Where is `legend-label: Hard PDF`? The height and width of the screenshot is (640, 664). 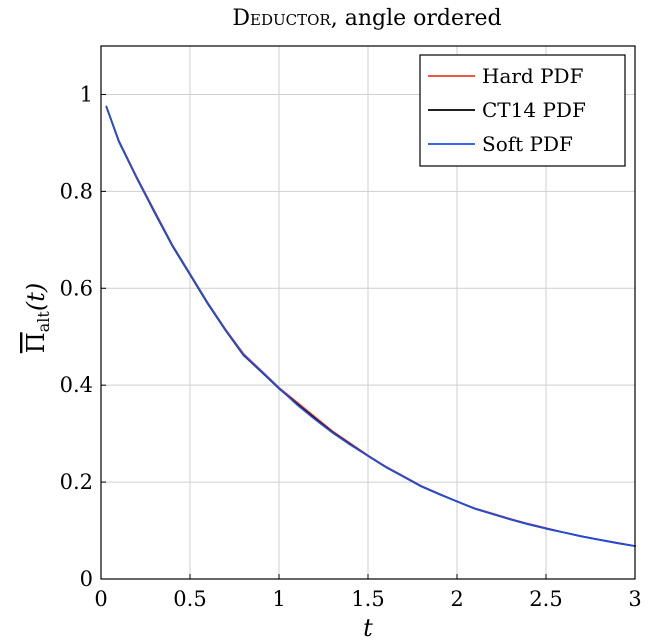 legend-label: Hard PDF is located at coordinates (533, 76).